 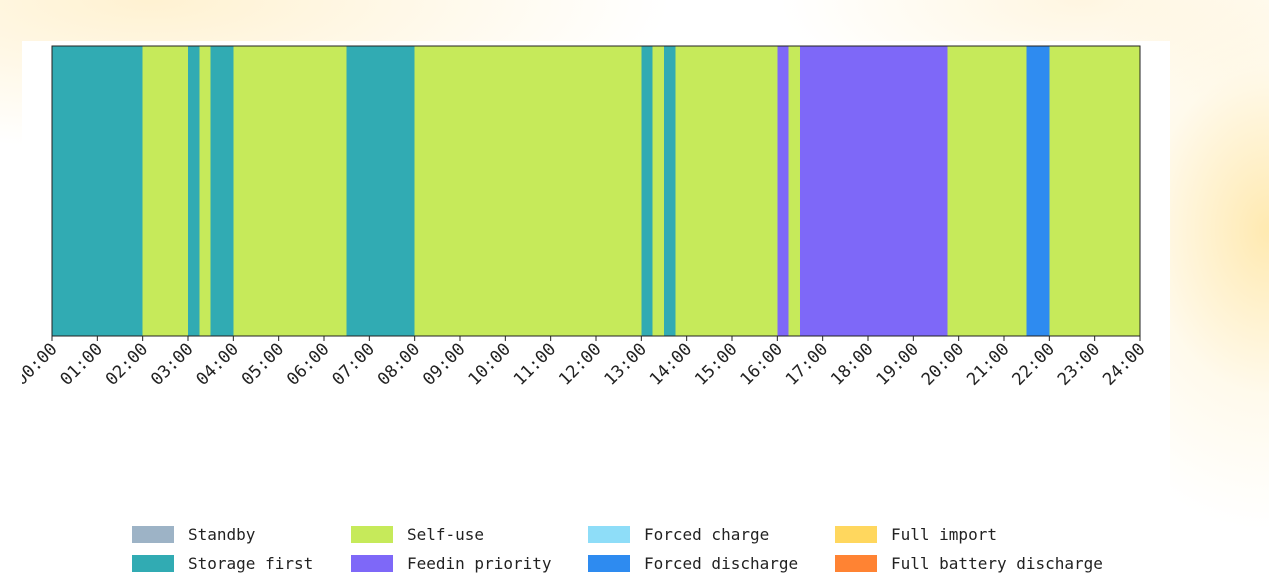 What do you see at coordinates (707, 534) in the screenshot?
I see `legend-label-forced-charge: Forced charge` at bounding box center [707, 534].